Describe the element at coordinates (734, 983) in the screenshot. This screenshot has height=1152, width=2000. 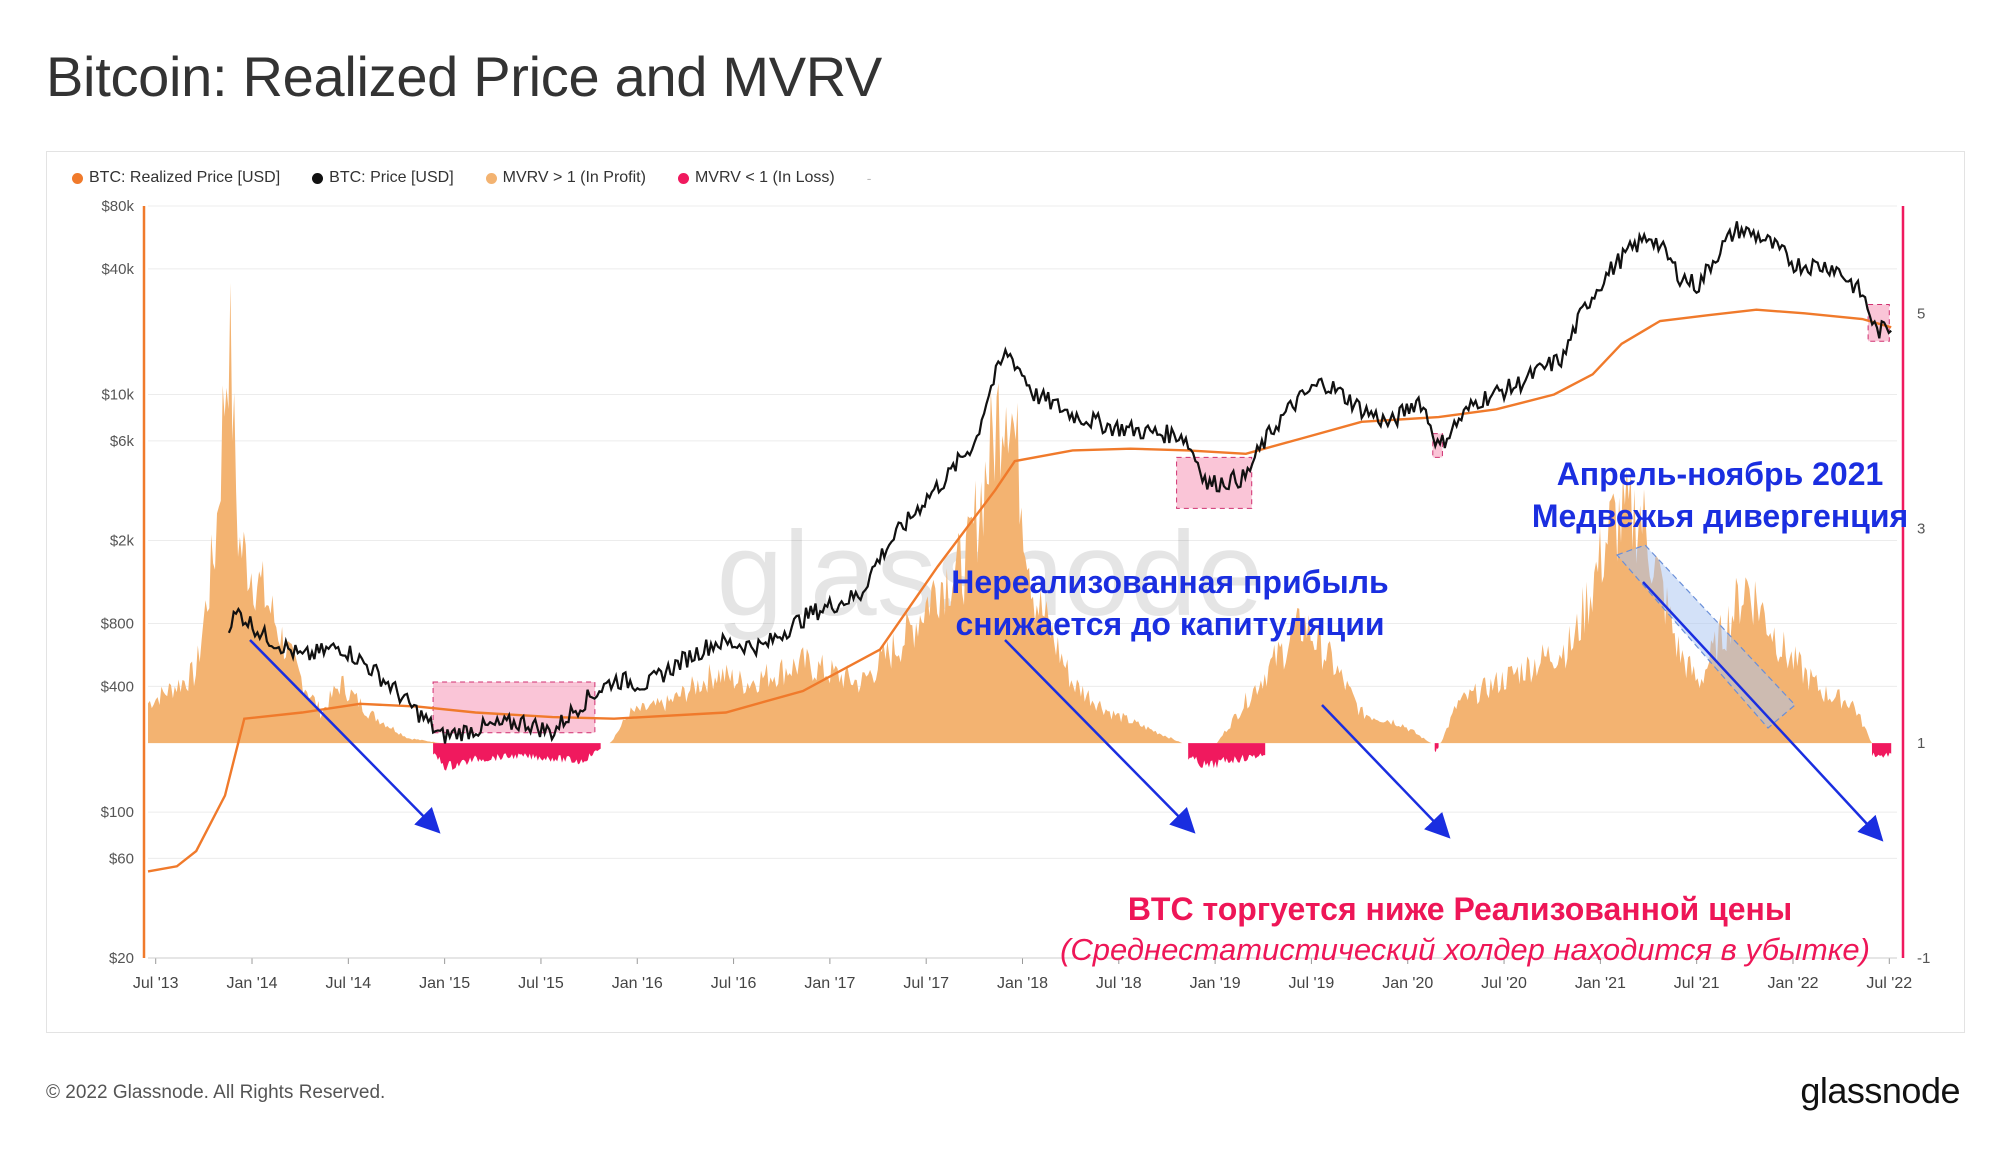
I see `x-tick-label: Jul '16` at that location.